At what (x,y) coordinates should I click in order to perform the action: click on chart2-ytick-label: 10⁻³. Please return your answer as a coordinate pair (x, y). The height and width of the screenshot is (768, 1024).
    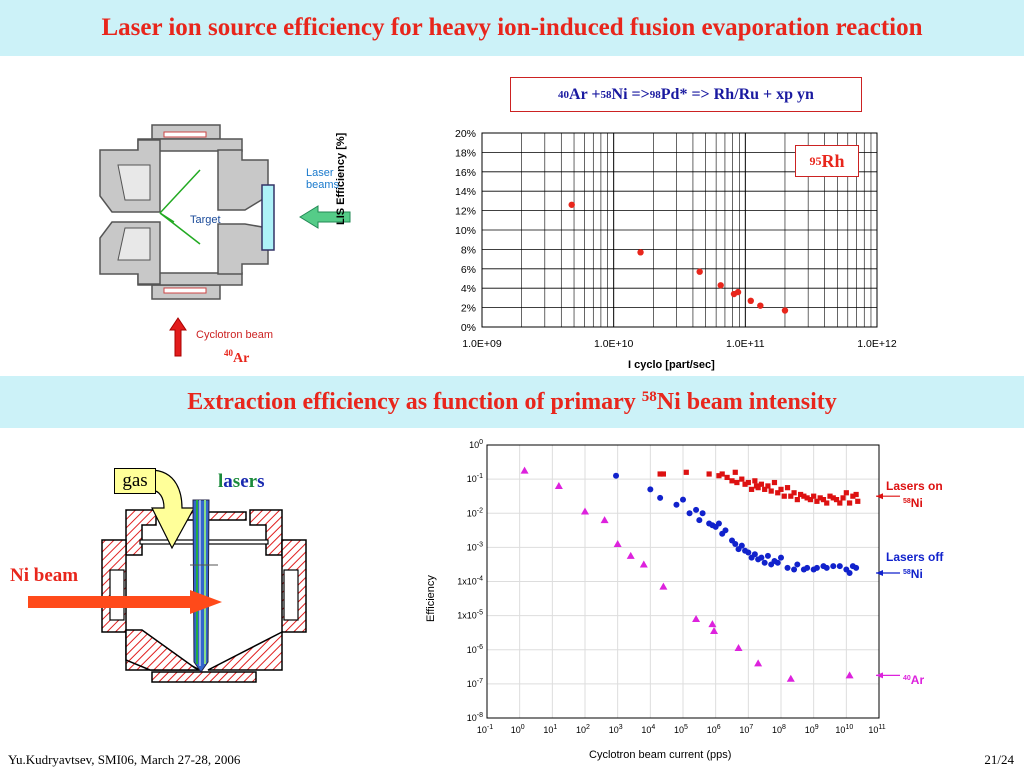
    Looking at the image, I should click on (475, 546).